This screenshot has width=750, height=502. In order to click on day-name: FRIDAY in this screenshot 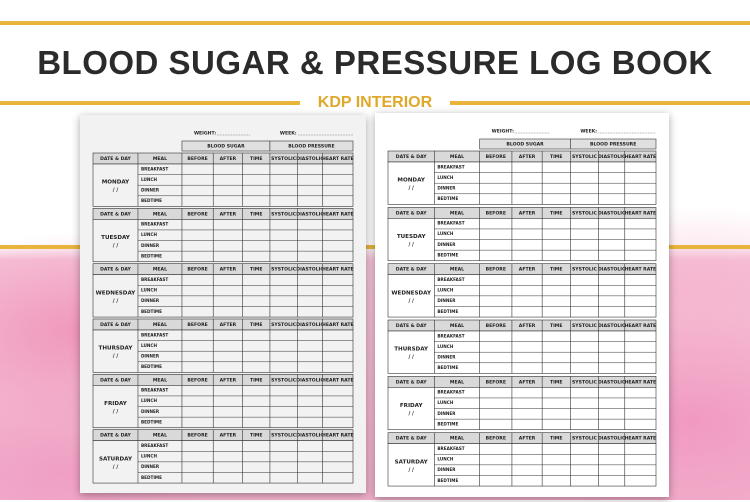, I will do `click(412, 406)`.